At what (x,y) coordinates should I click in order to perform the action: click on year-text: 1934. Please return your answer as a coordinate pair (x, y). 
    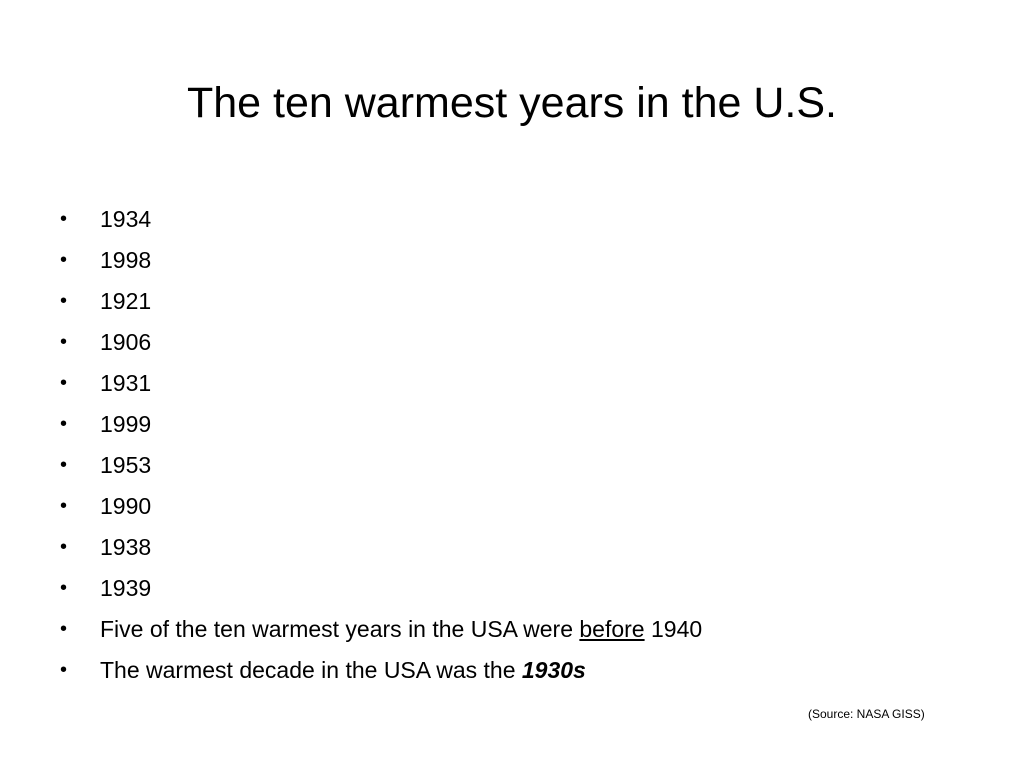
    Looking at the image, I should click on (126, 219).